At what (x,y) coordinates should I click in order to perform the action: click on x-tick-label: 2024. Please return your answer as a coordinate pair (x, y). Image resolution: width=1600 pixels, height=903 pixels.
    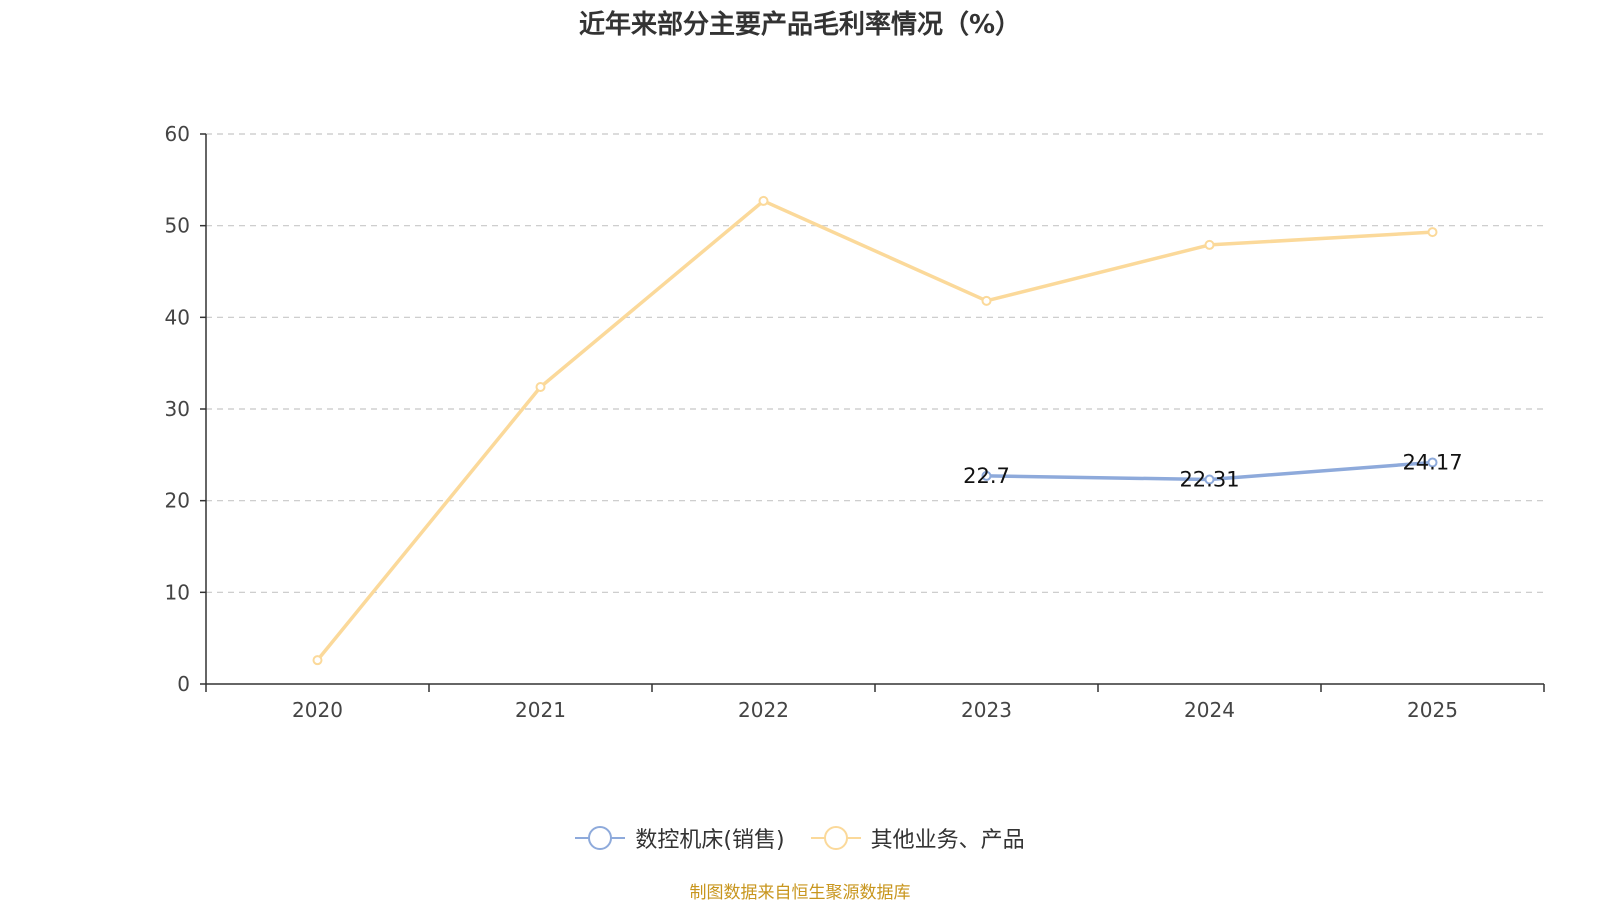
    Looking at the image, I should click on (1209, 710).